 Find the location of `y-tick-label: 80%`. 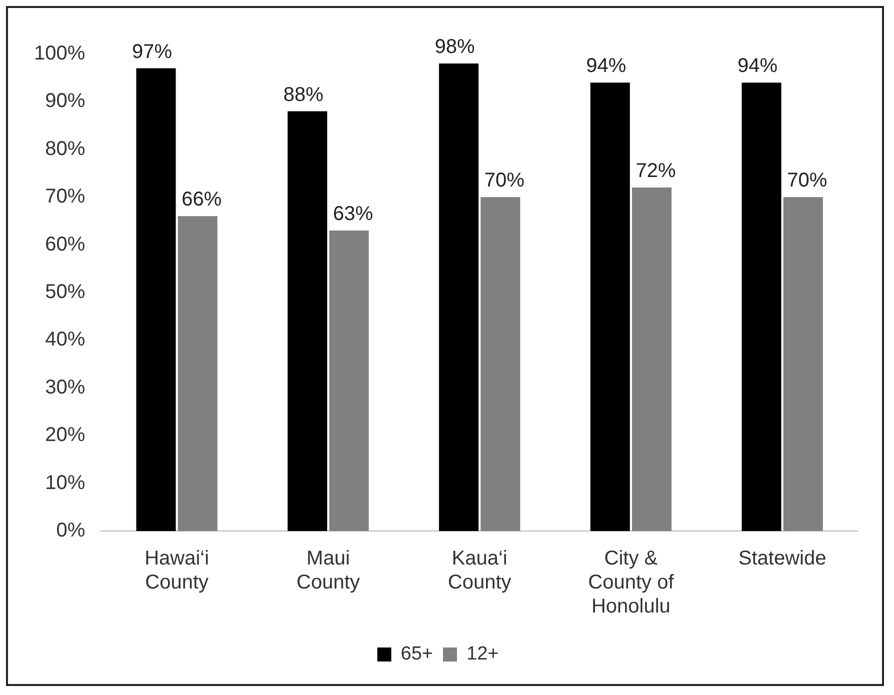

y-tick-label: 80% is located at coordinates (65, 149).